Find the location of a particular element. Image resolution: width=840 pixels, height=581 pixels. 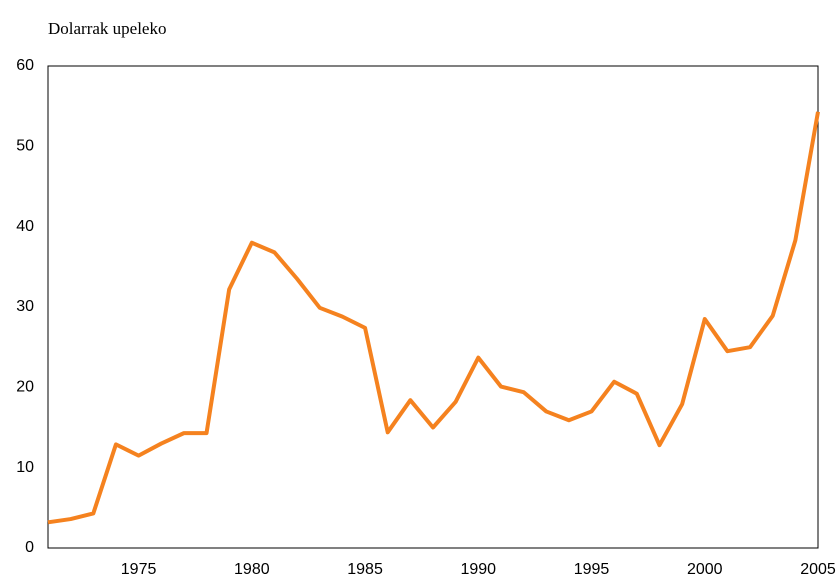

y-axis-label: Dolarrak upeleko is located at coordinates (107, 28).